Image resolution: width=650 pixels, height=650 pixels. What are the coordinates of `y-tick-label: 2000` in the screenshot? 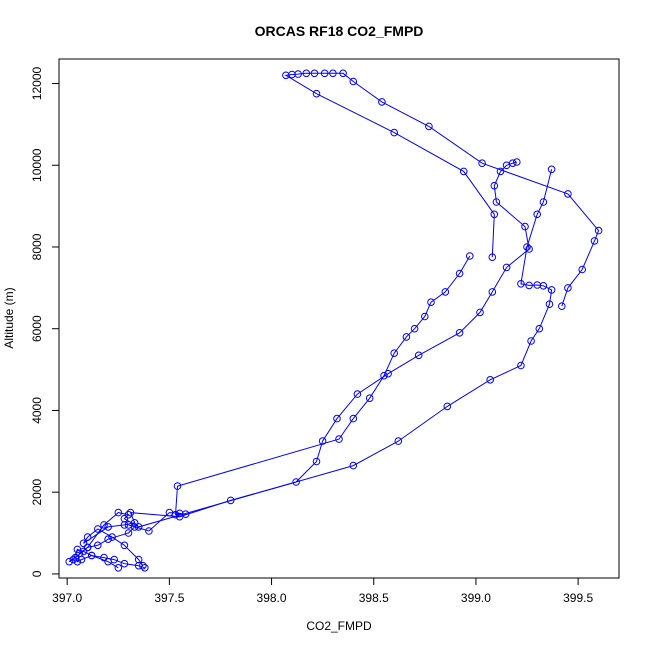 It's located at (37, 492).